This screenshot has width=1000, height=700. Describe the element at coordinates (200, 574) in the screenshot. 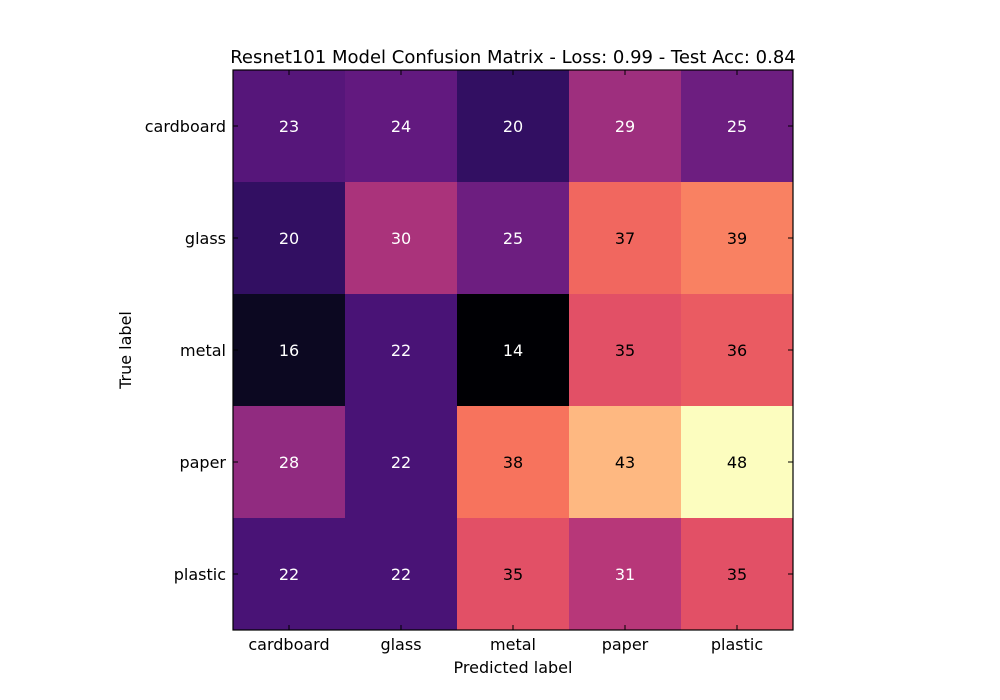

I see `y-tick-label: plastic` at that location.